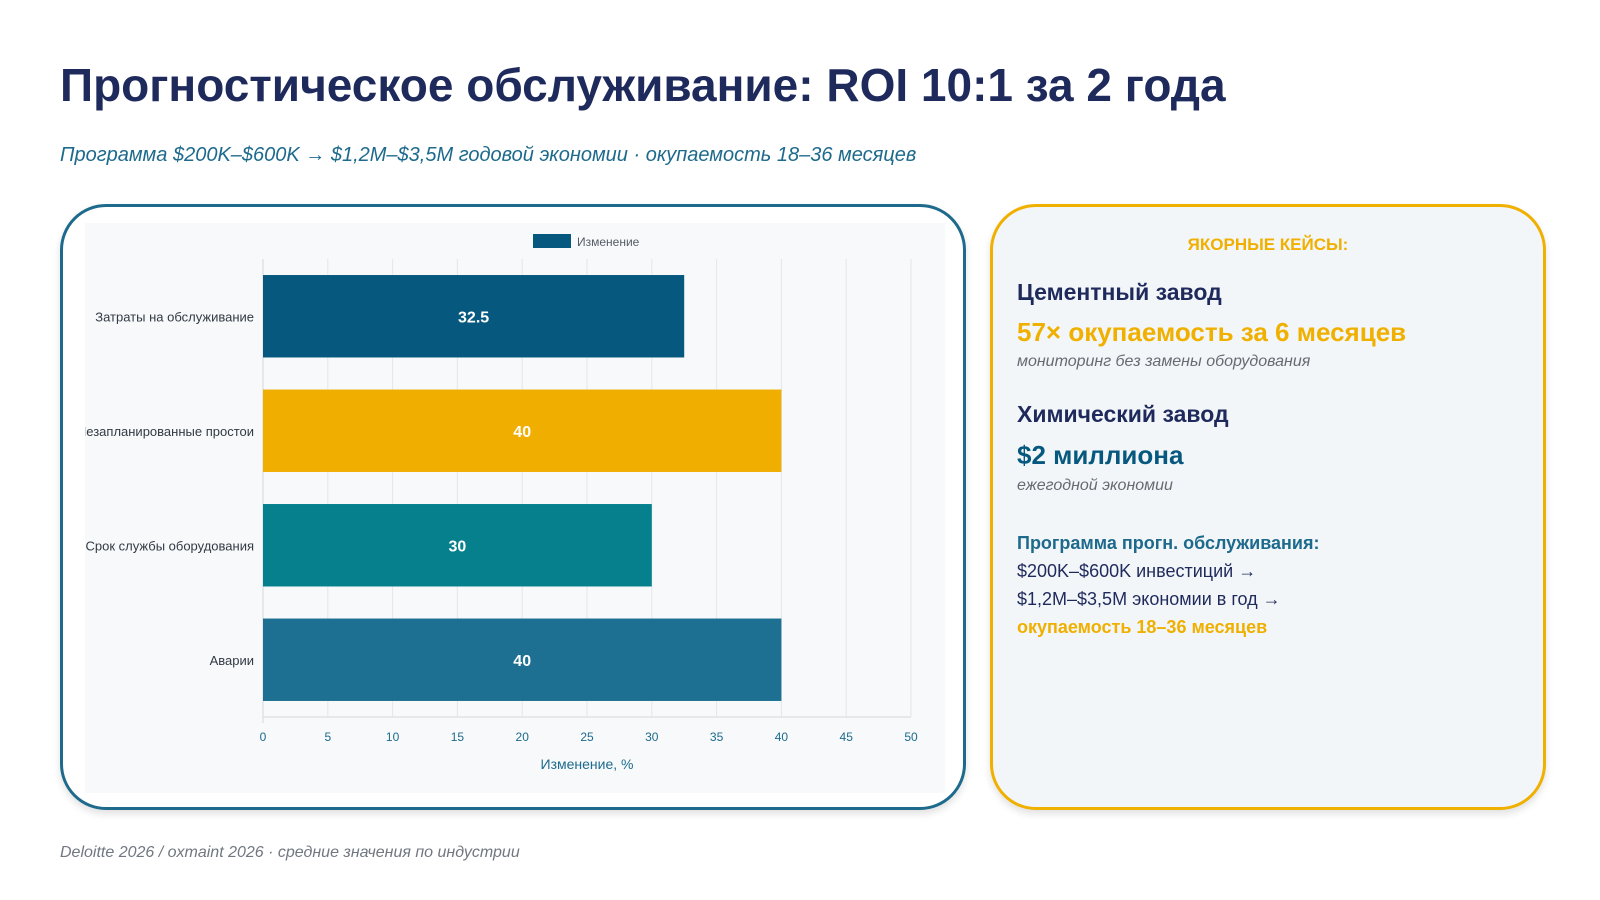 This screenshot has width=1600, height=900. What do you see at coordinates (1168, 543) in the screenshot?
I see `program-title: Программа прогн. обслуживания:` at bounding box center [1168, 543].